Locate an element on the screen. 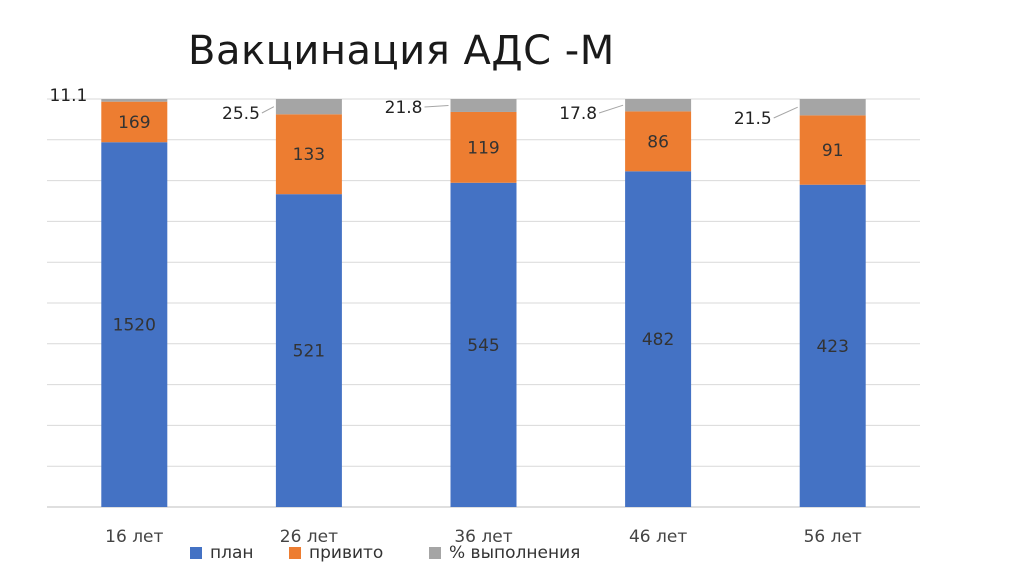  data-label: 482 is located at coordinates (658, 340).